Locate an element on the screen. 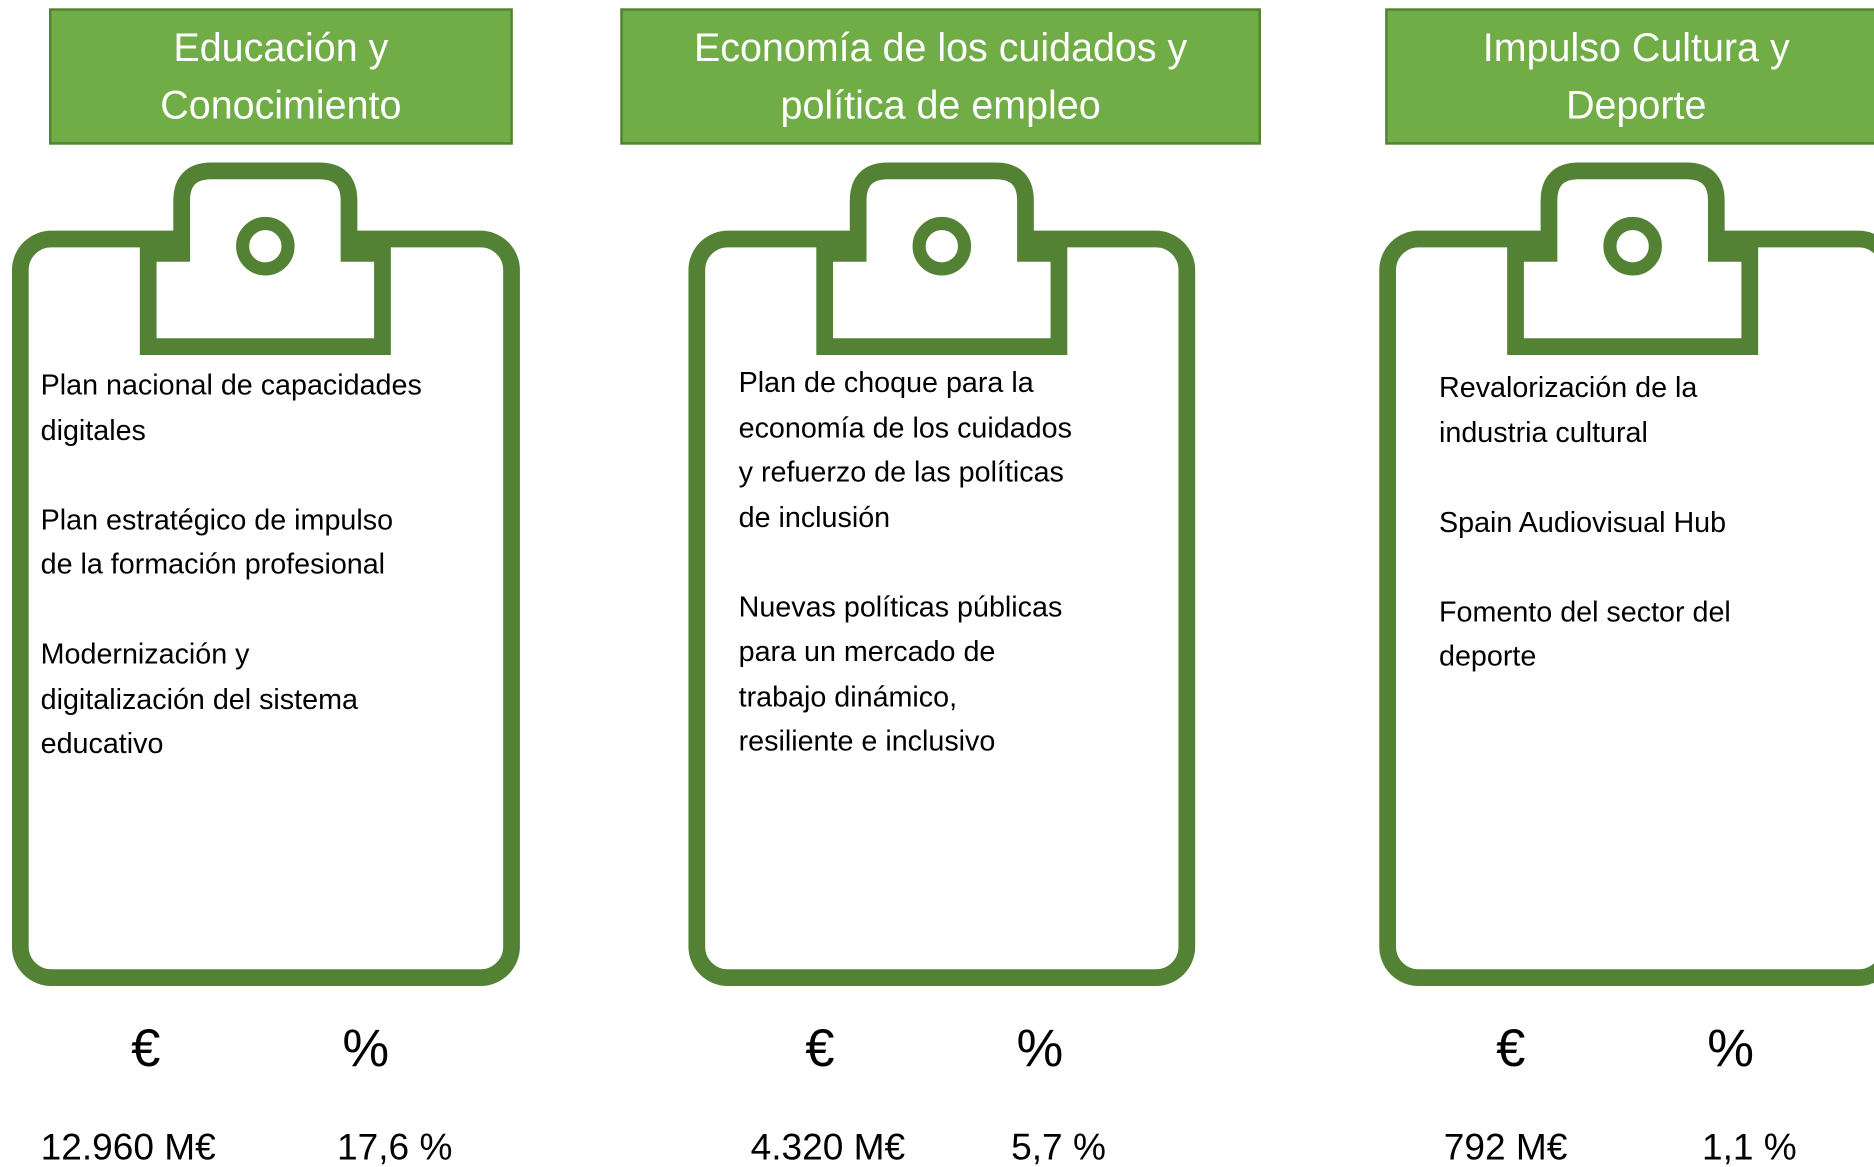 The width and height of the screenshot is (1874, 1167). item-line: deporte is located at coordinates (1488, 656).